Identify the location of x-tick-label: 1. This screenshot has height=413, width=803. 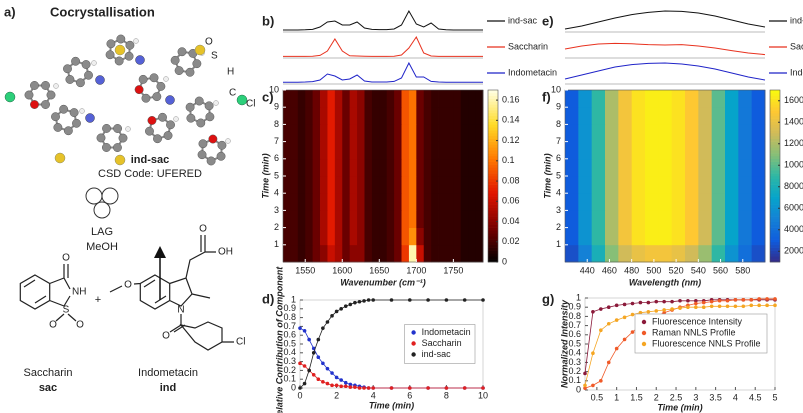
(616, 397).